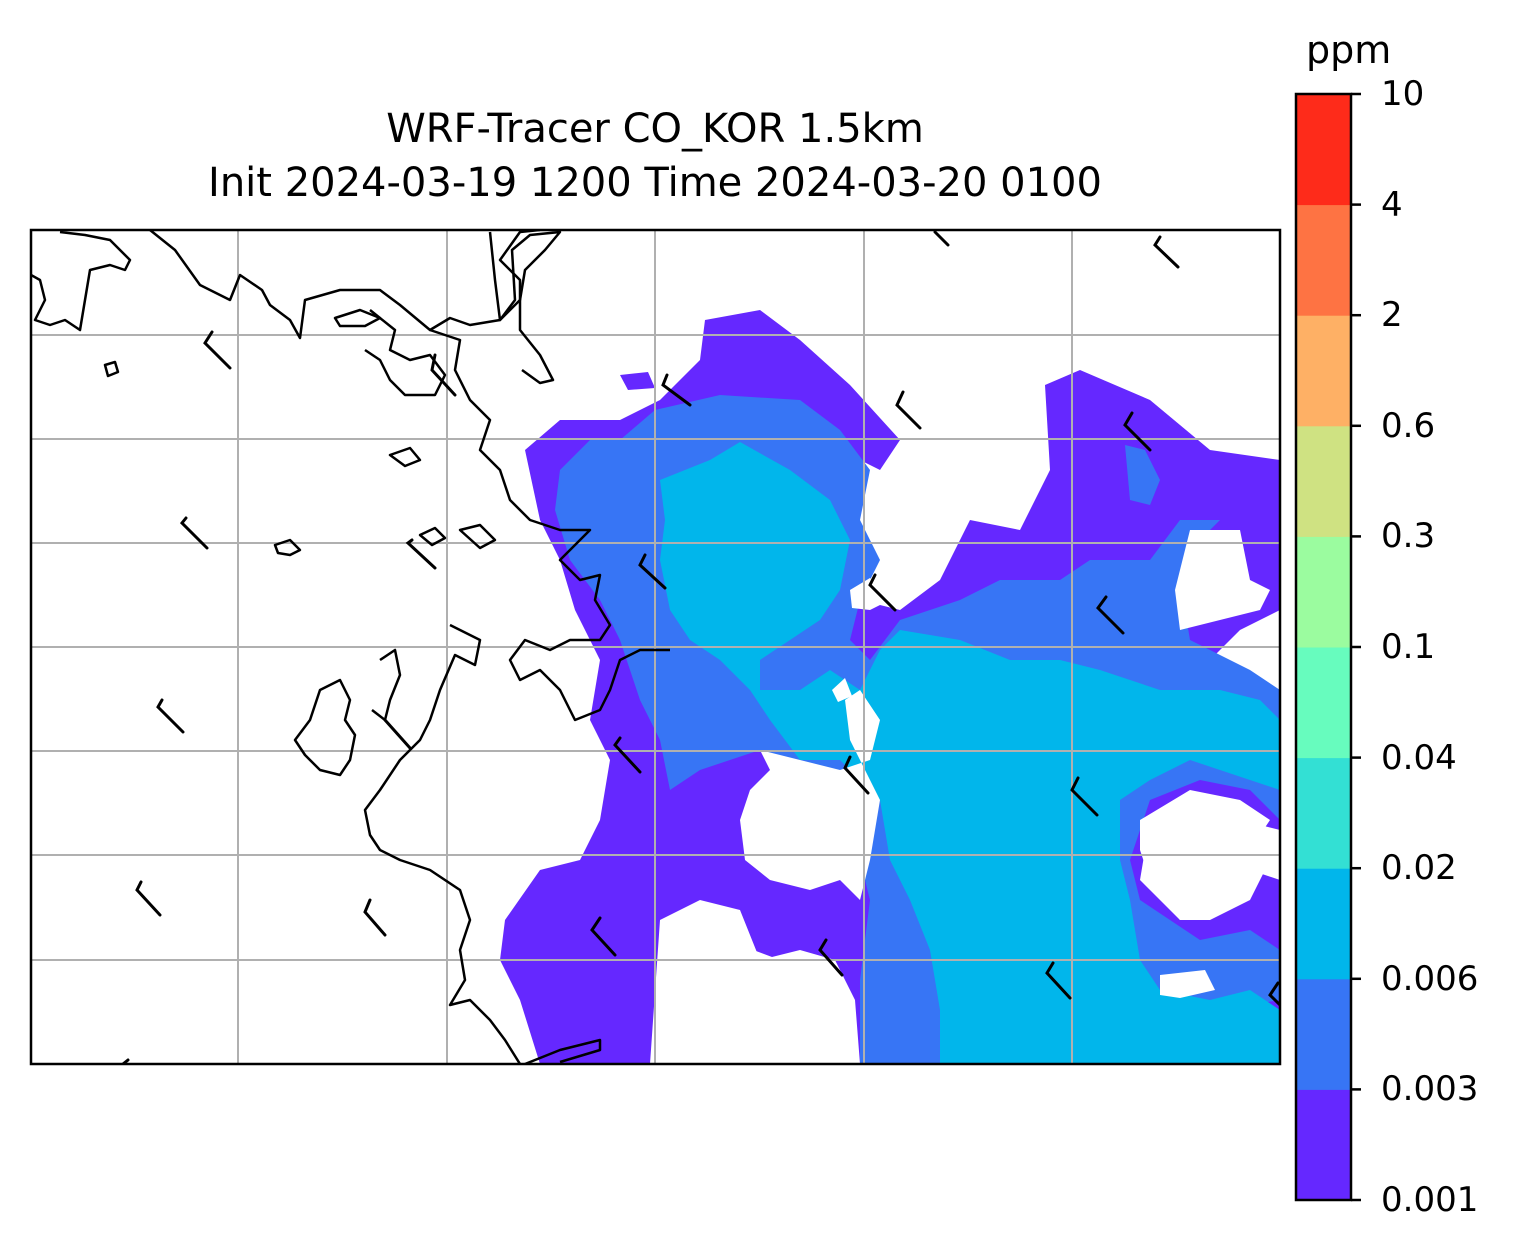 This screenshot has width=1528, height=1256. Describe the element at coordinates (637, 381) in the screenshot. I see `co-region-small-patch` at that location.